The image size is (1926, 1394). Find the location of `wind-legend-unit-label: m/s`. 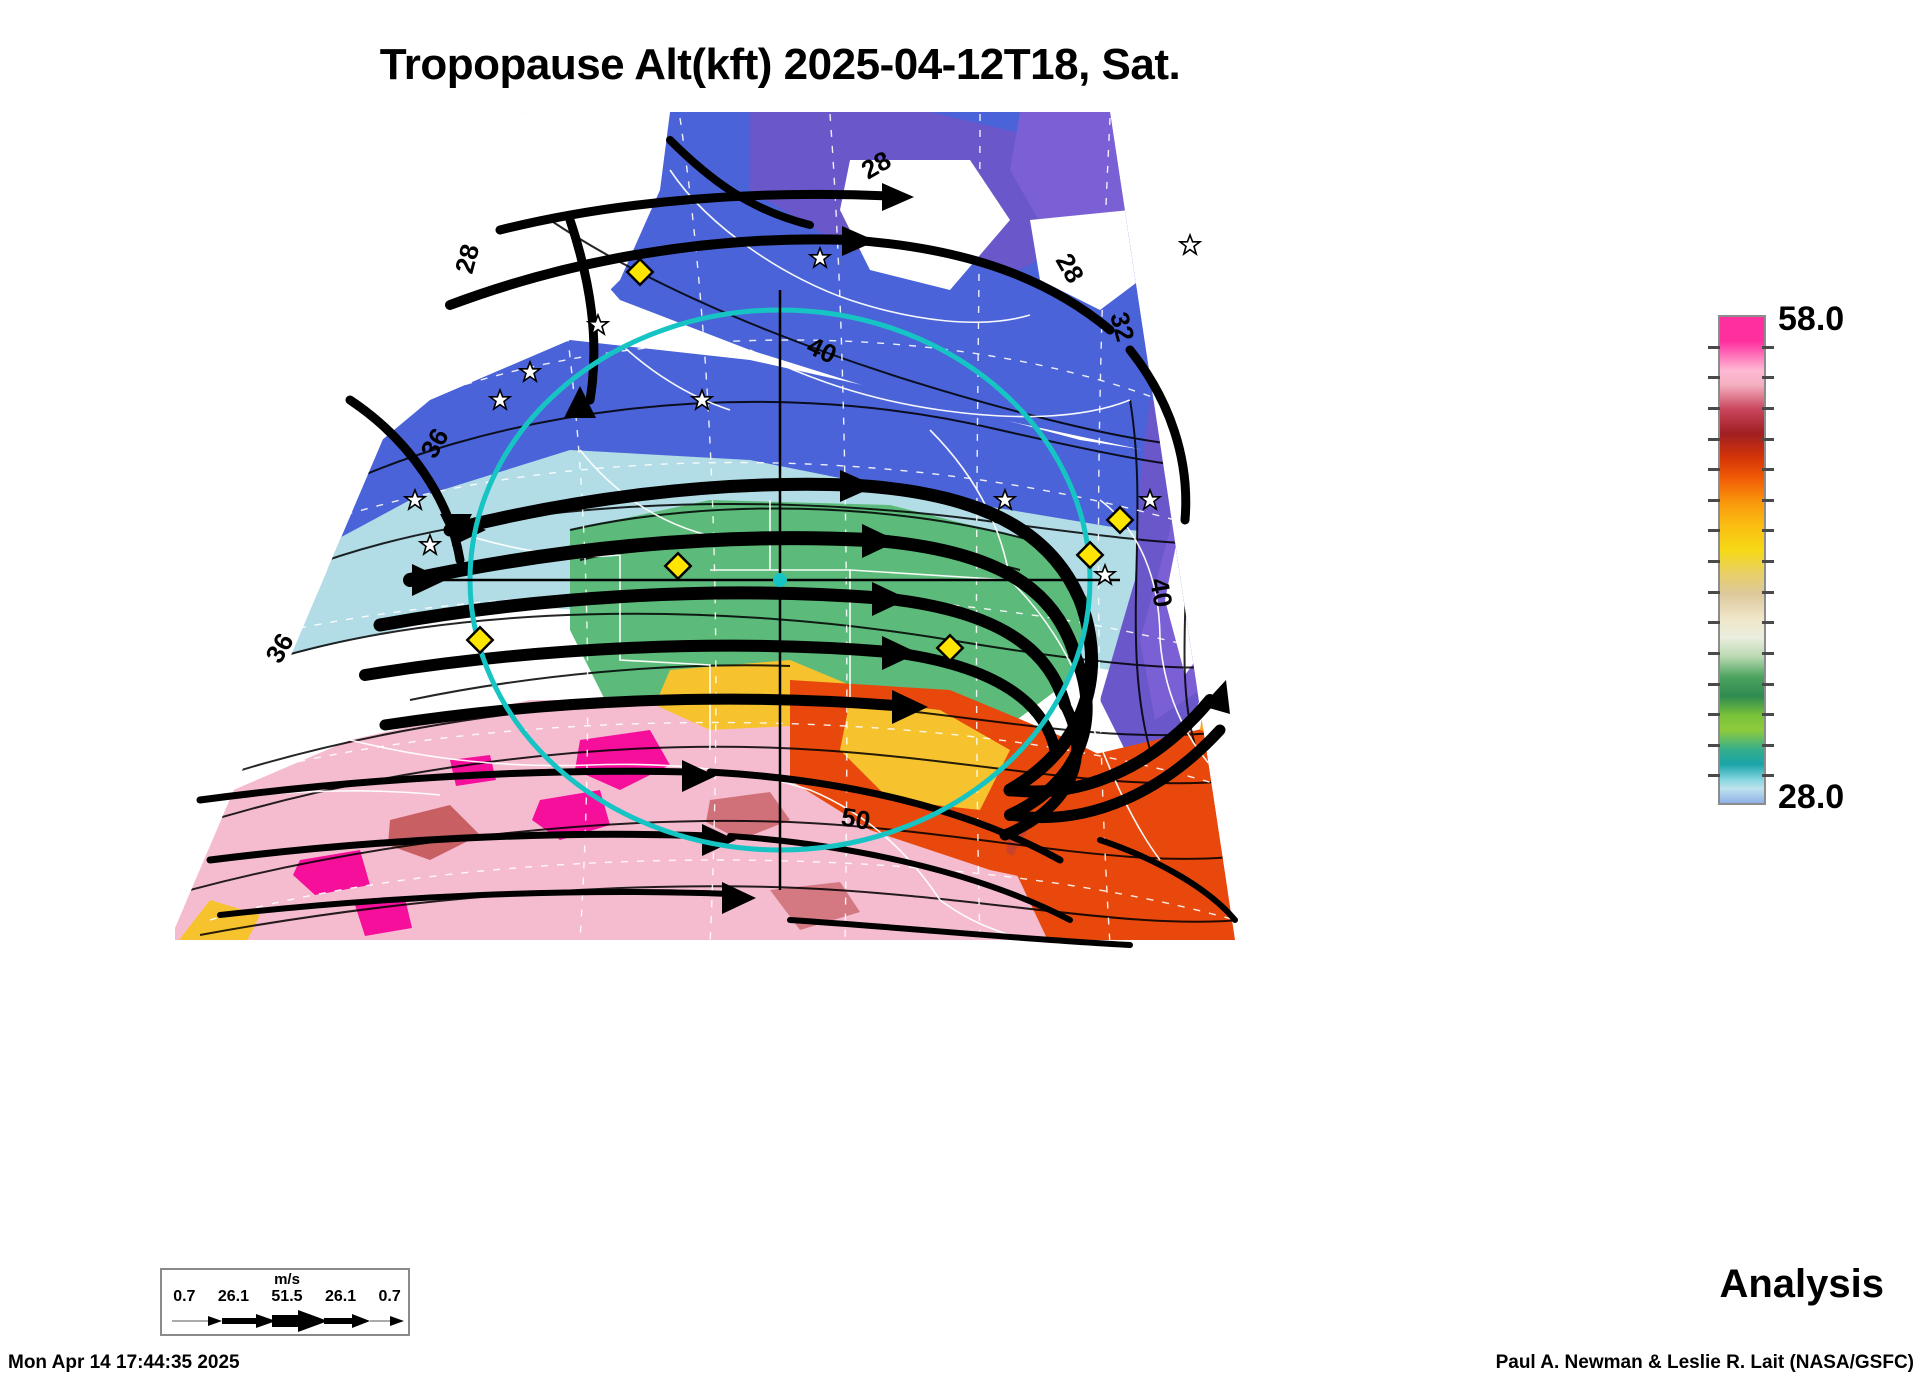

wind-legend-unit-label: m/s is located at coordinates (287, 1279).